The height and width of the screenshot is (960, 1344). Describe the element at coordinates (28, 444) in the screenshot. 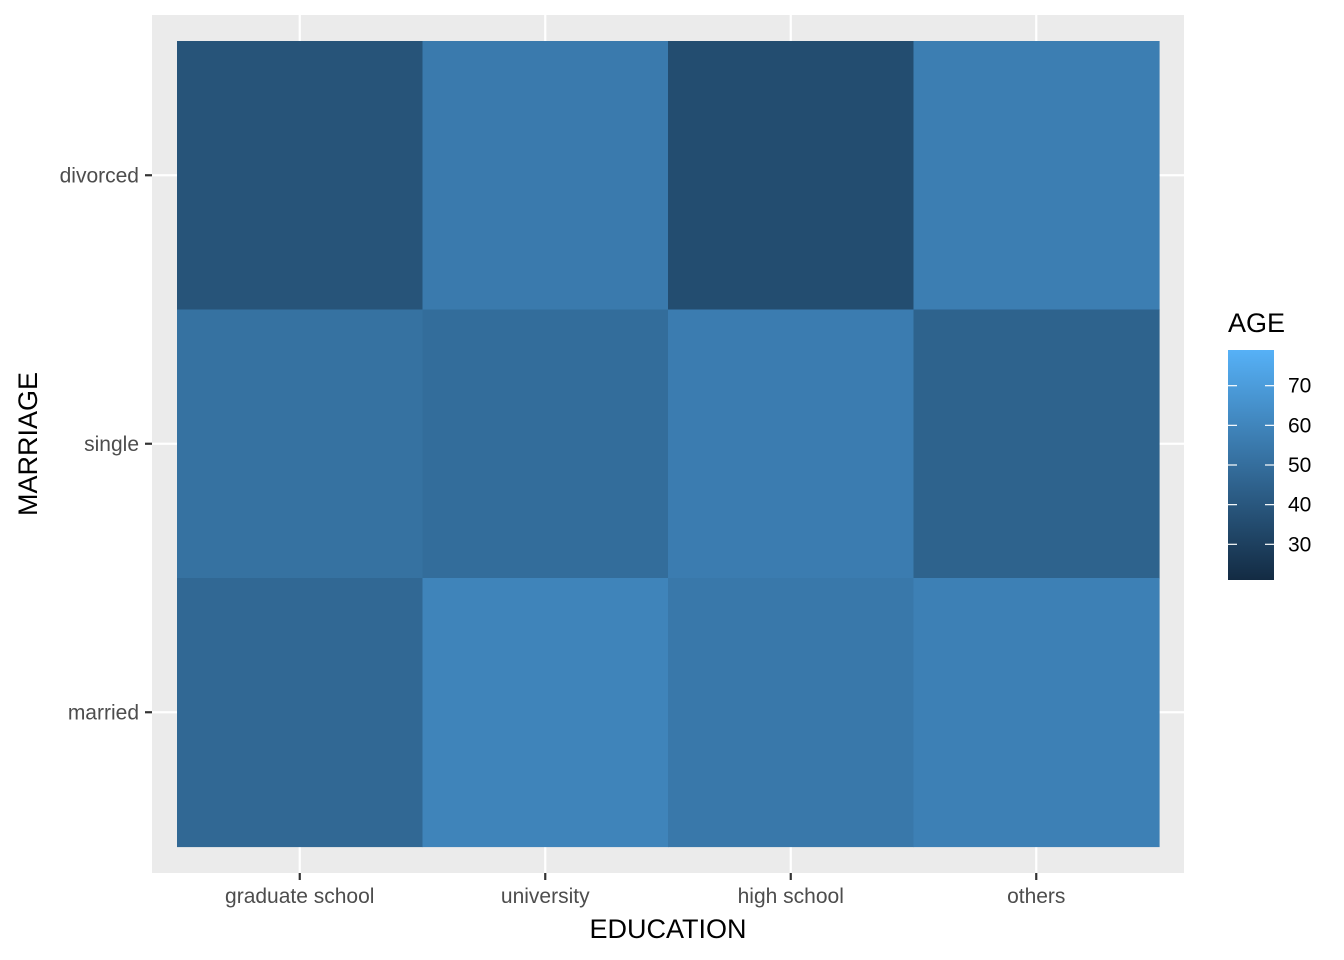

I see `y-axis-title: MARRIAGE` at that location.